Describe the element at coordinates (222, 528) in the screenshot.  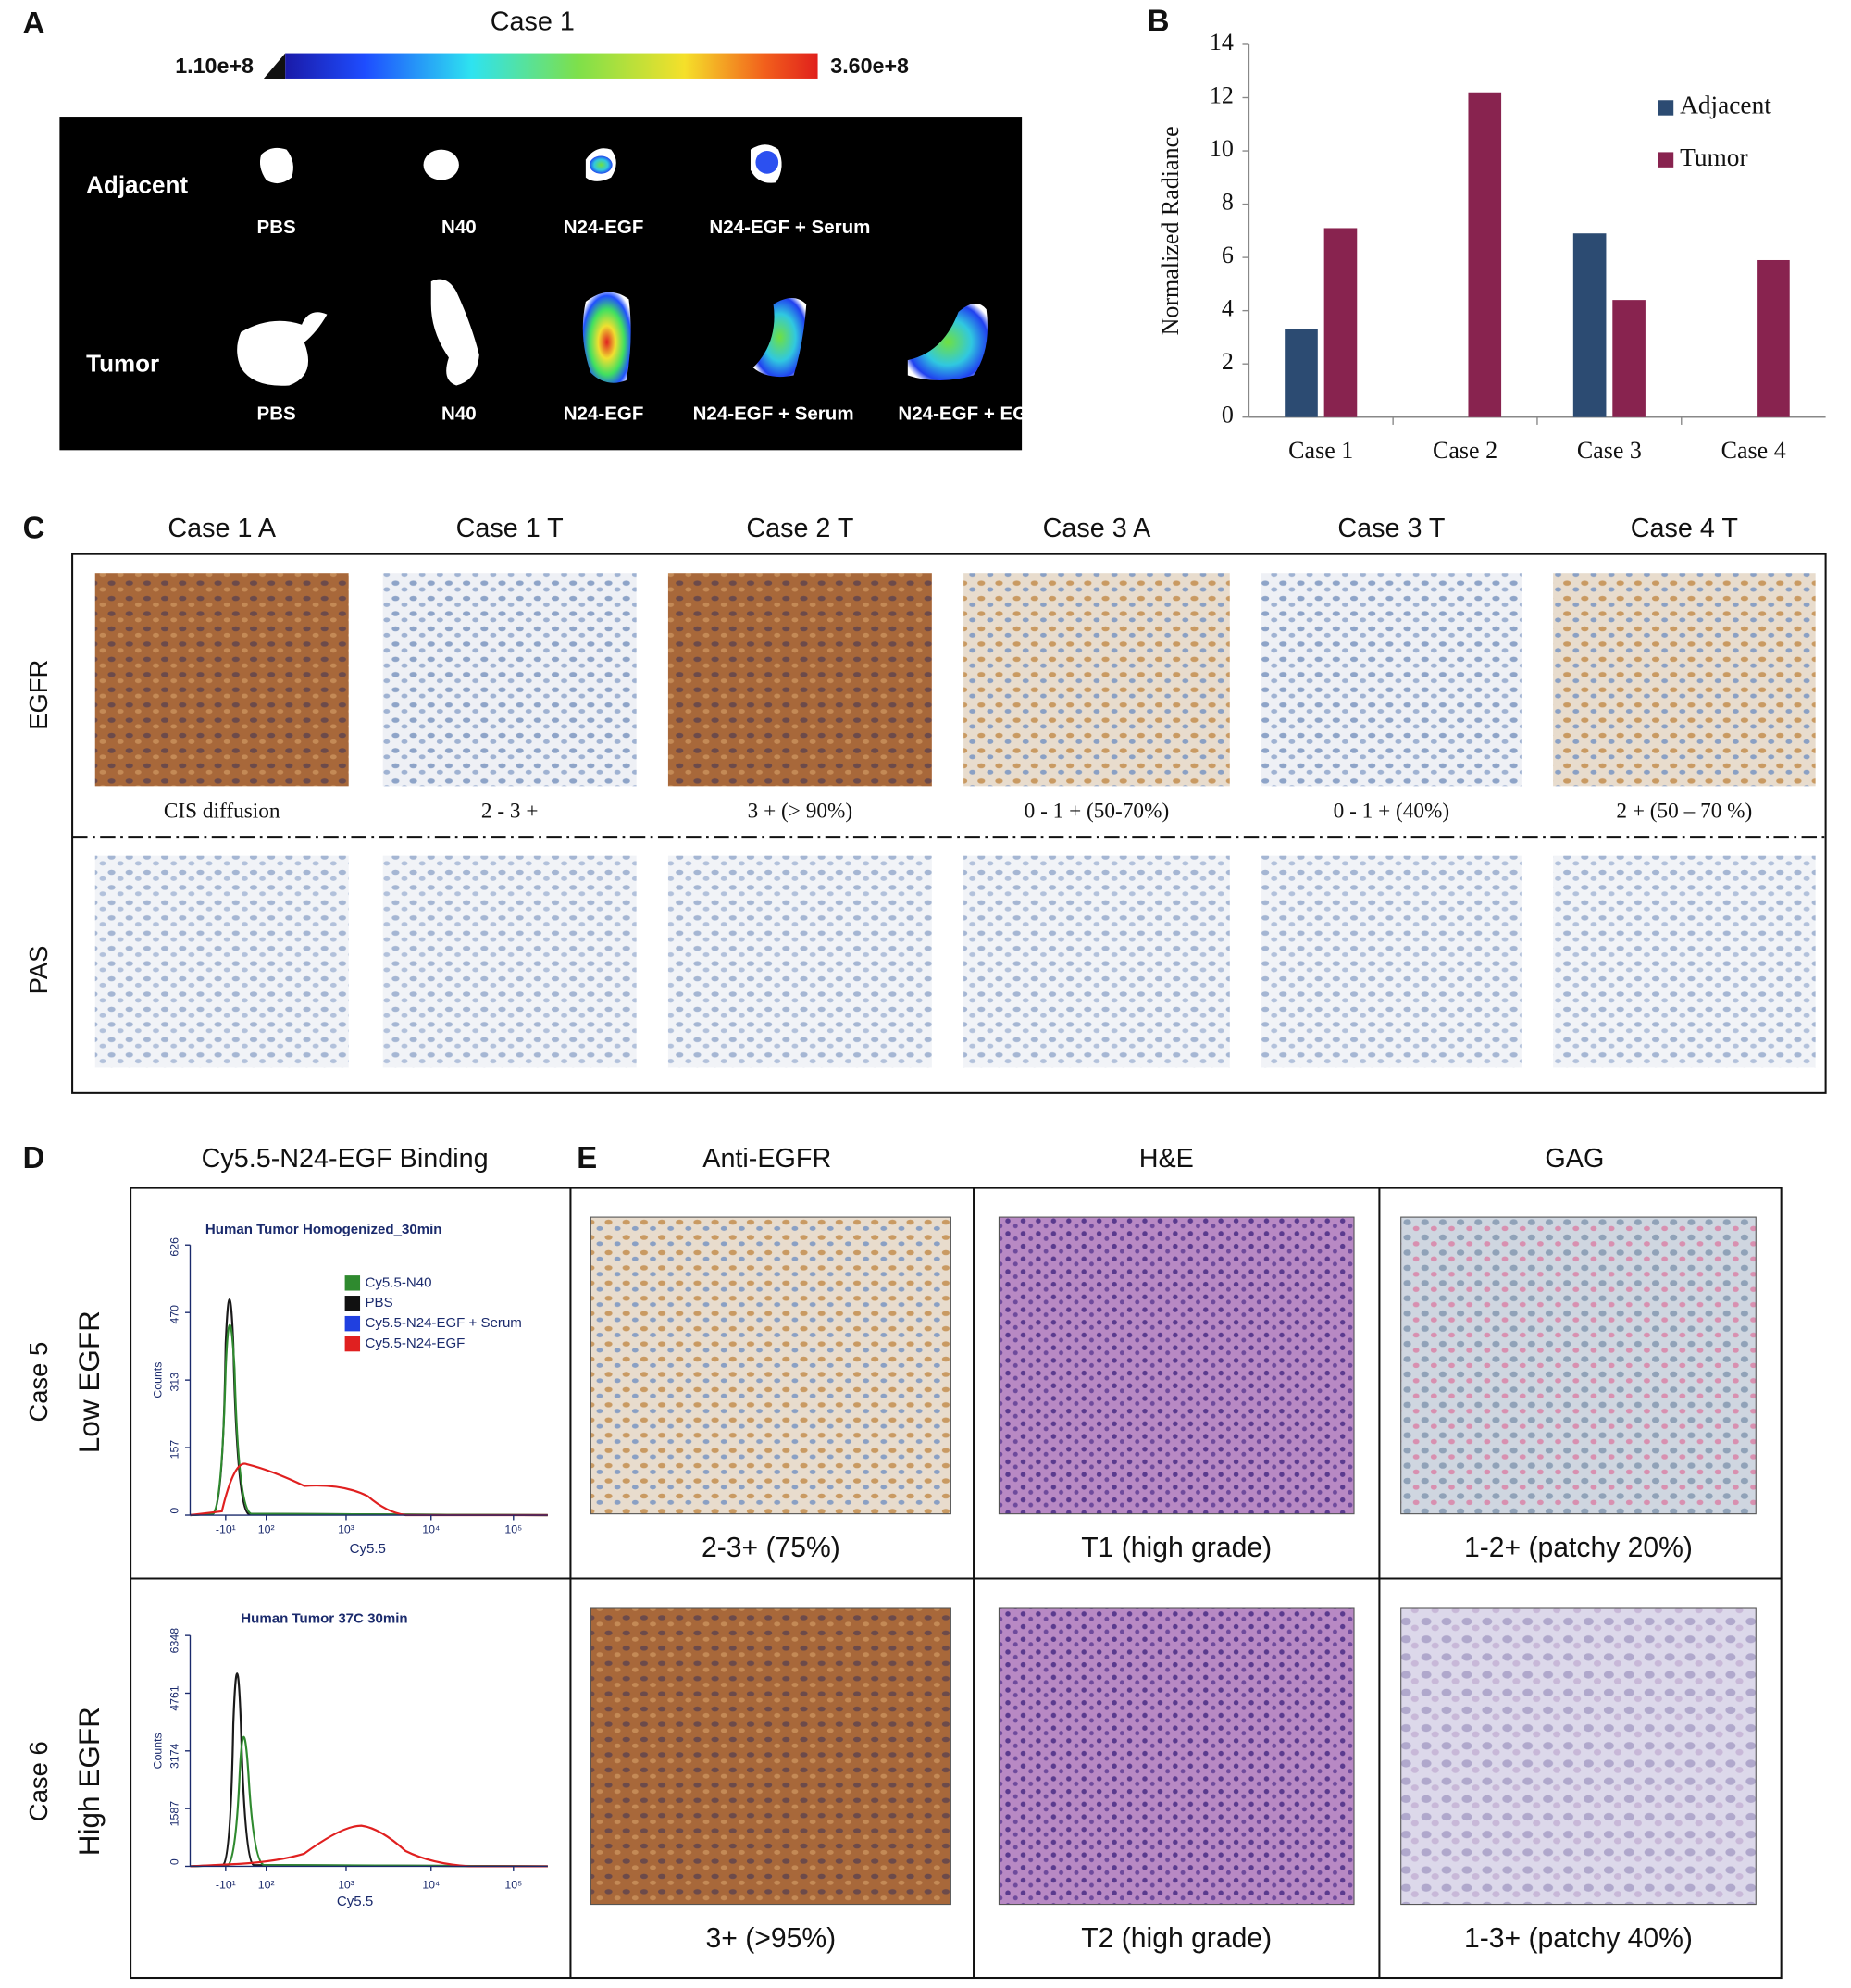
I see `column-header: Case 1 A` at that location.